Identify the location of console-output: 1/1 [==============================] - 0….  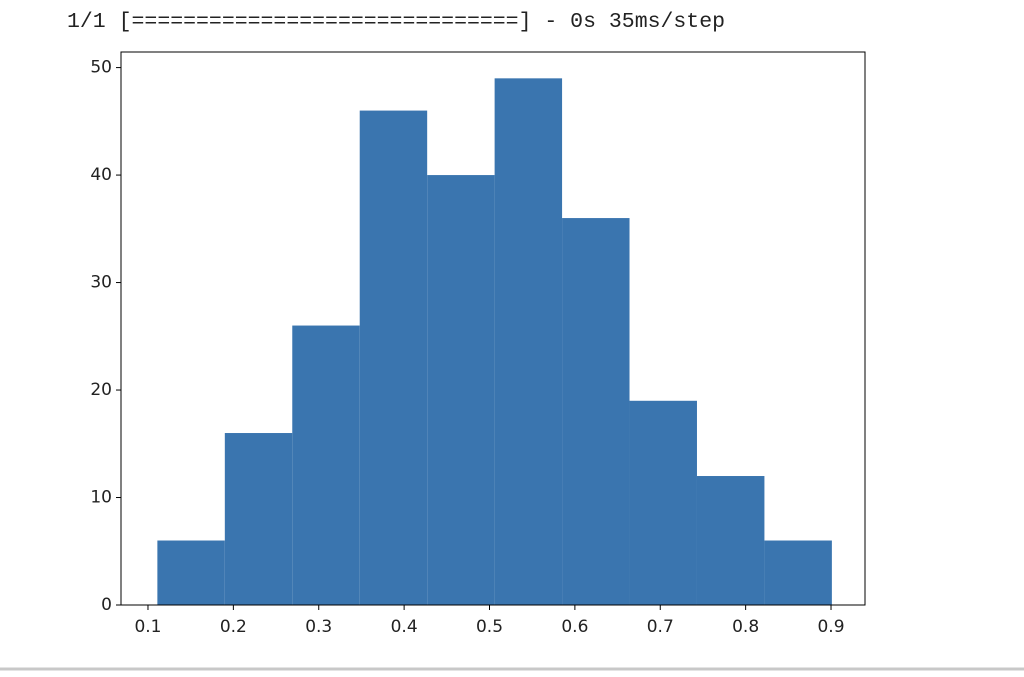
(396, 22).